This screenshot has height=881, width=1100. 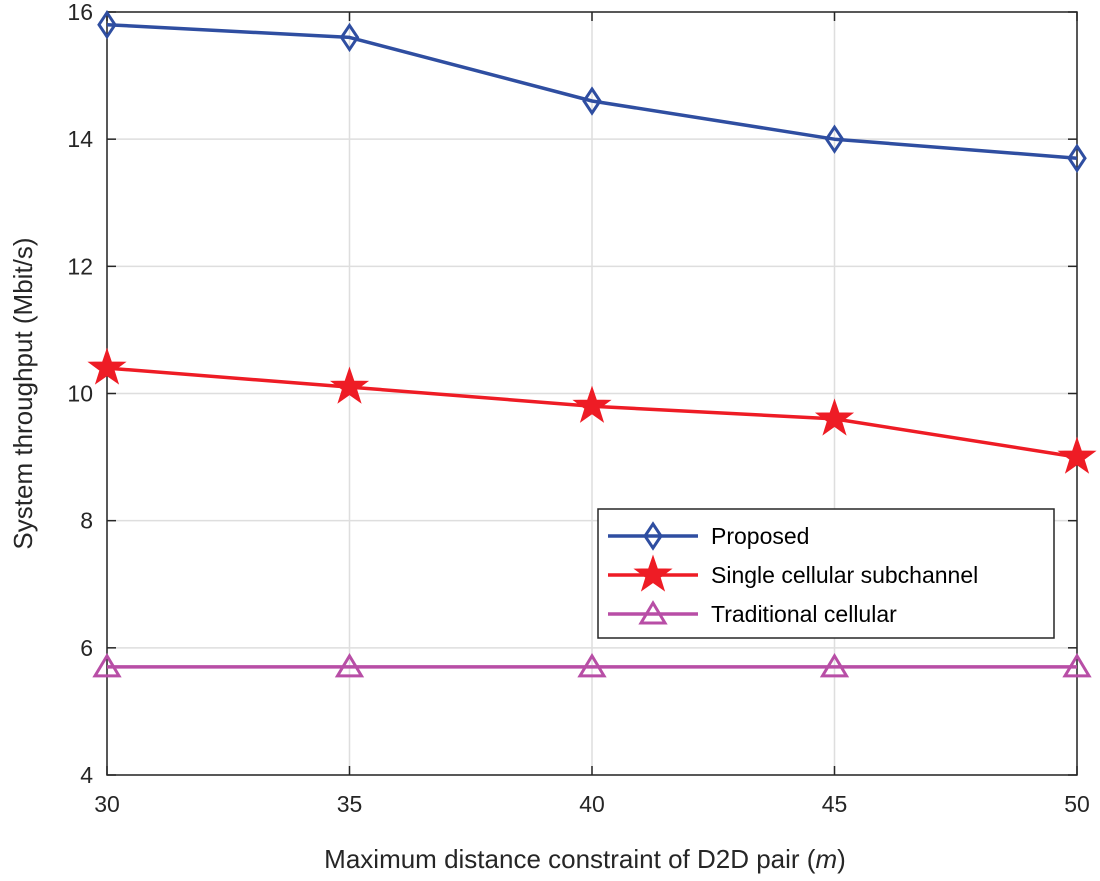 I want to click on x-axis-title-unit: m, so click(x=826, y=859).